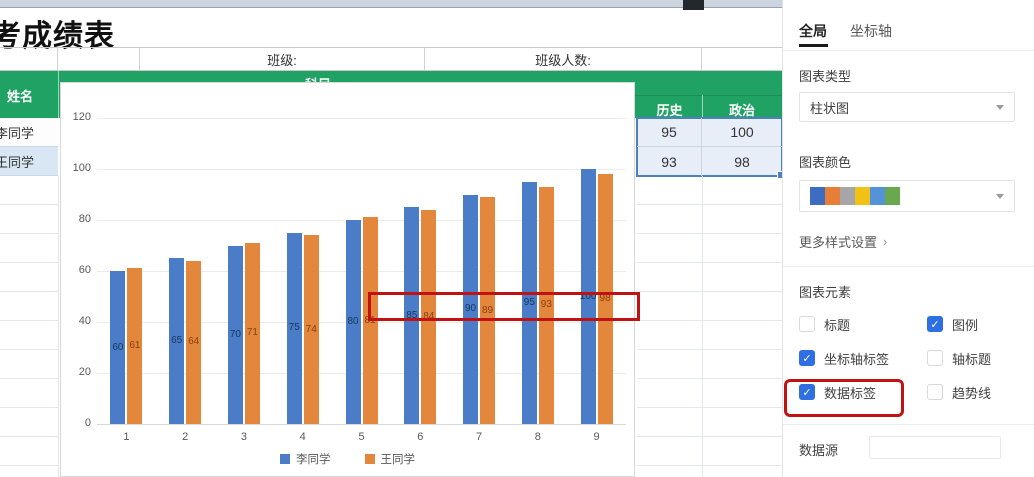  What do you see at coordinates (282, 59) in the screenshot?
I see `class-label-cell: 班级:` at bounding box center [282, 59].